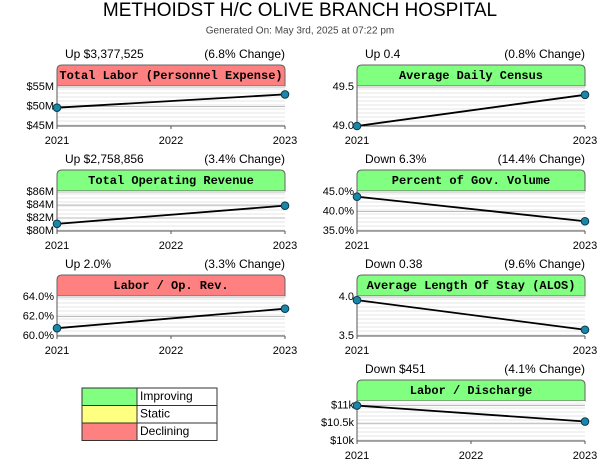 The width and height of the screenshot is (600, 465). I want to click on page-title: METHOIDST H/C OLIVE BRANCH HOSPITAL, so click(300, 10).